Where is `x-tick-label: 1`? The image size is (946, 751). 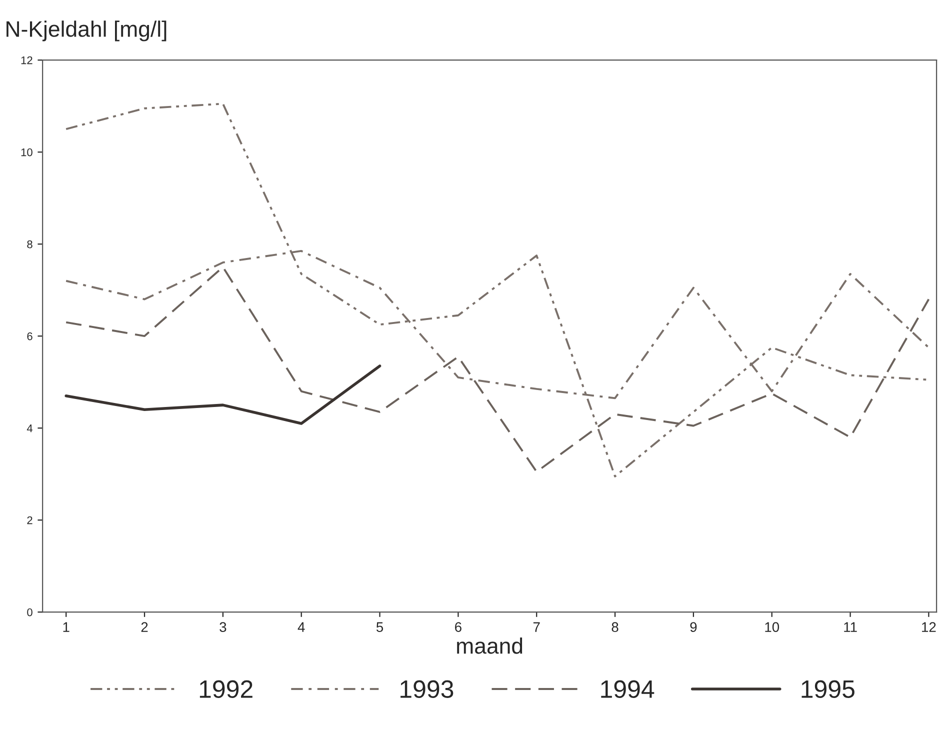
x-tick-label: 1 is located at coordinates (66, 627).